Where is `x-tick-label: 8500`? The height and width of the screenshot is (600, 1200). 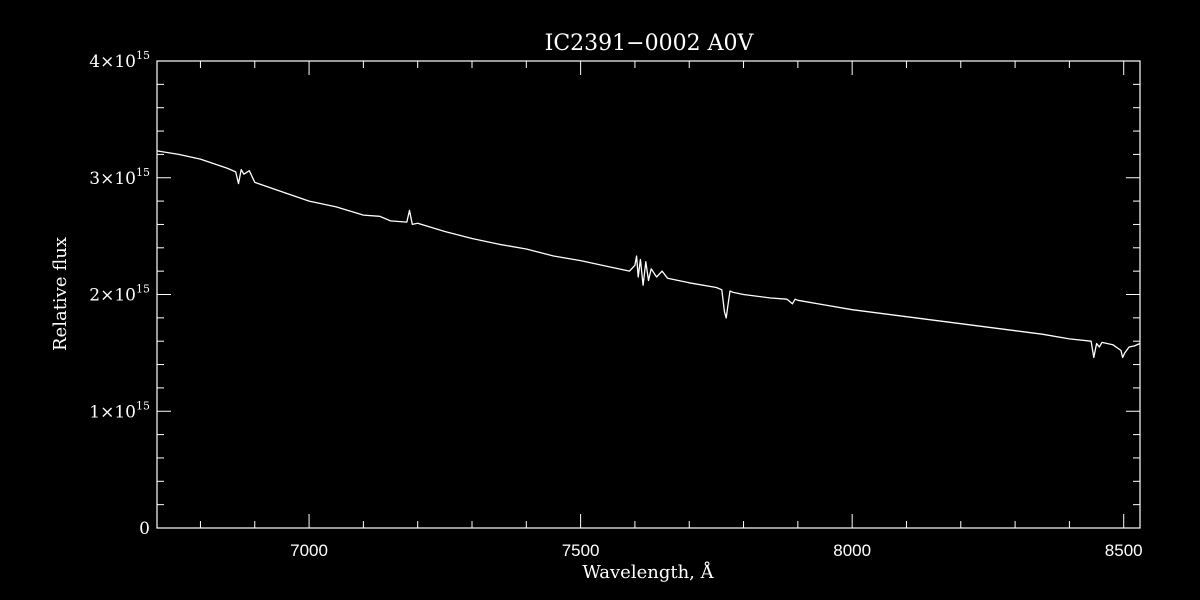
x-tick-label: 8500 is located at coordinates (1124, 550).